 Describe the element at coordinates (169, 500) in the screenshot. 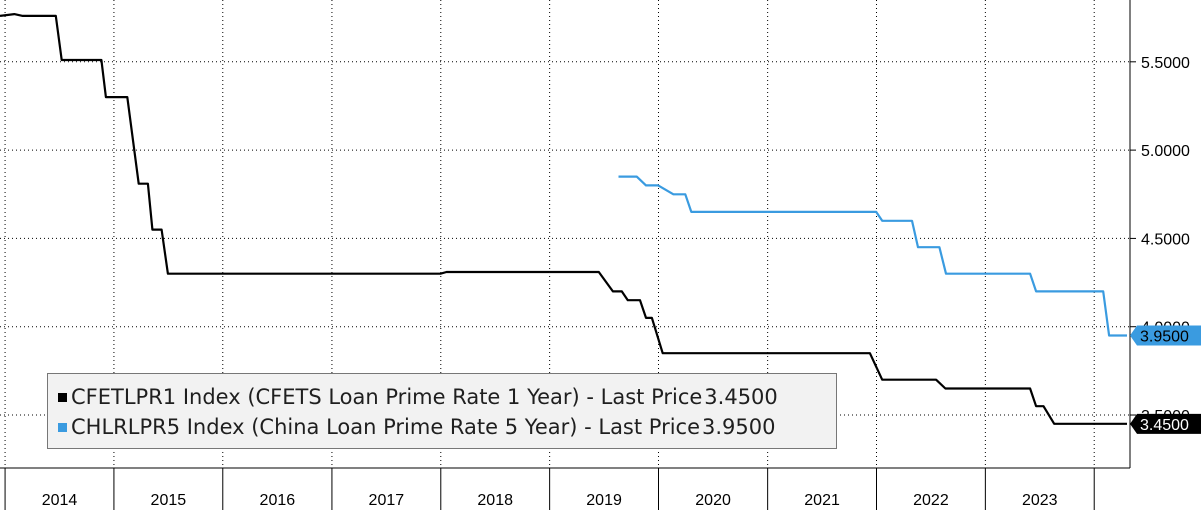

I see `x-tick-label: 2015` at that location.